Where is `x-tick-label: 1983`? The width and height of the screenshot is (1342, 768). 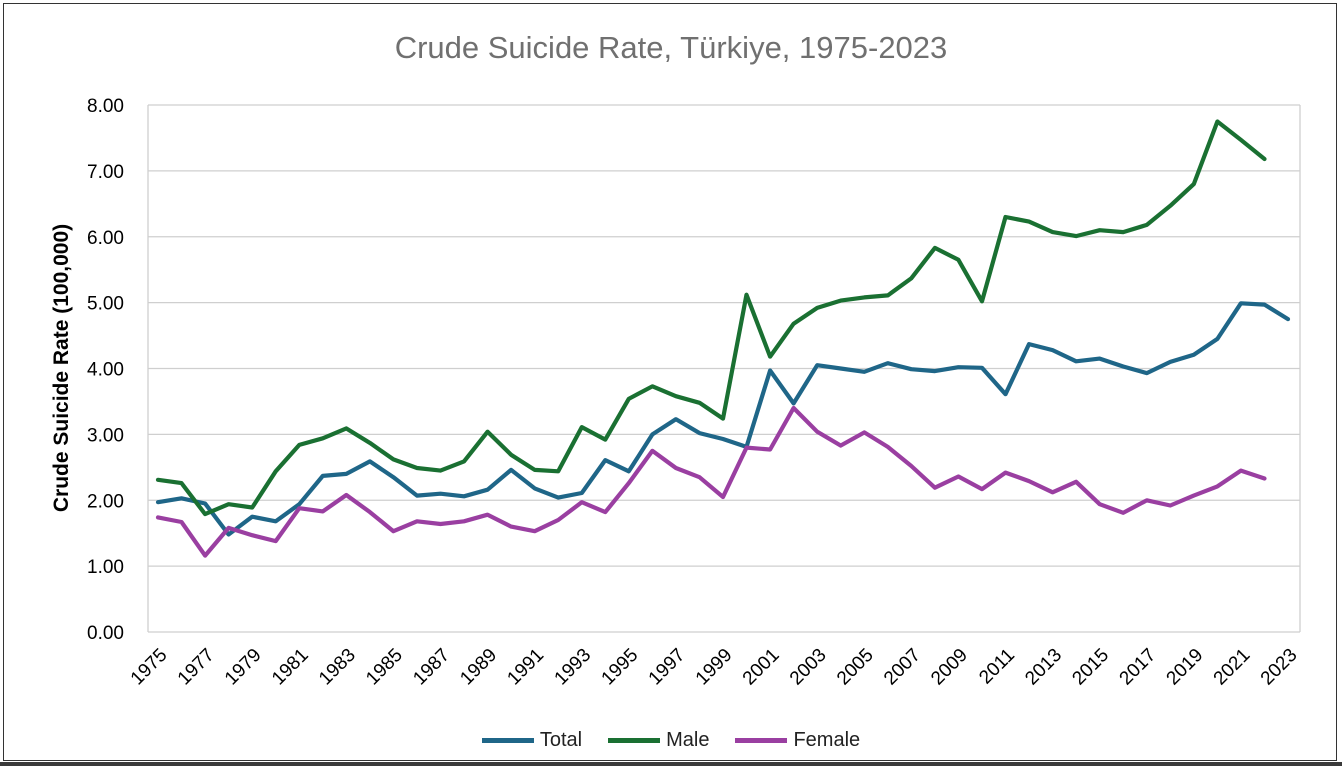
x-tick-label: 1983 is located at coordinates (337, 667).